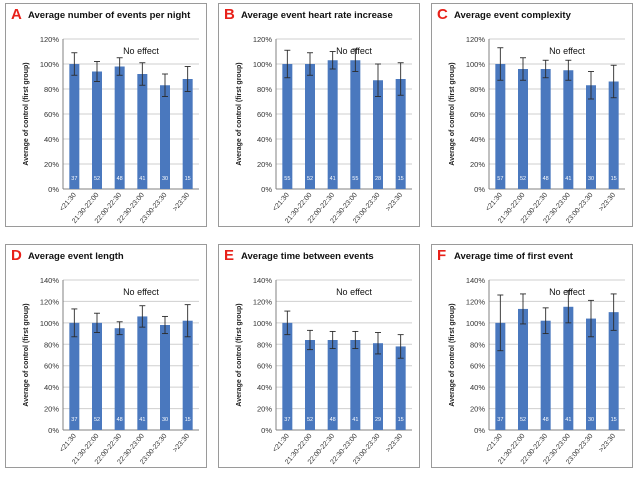 This screenshot has height=480, width=640. What do you see at coordinates (355, 179) in the screenshot?
I see `sample-size-label: 55` at bounding box center [355, 179].